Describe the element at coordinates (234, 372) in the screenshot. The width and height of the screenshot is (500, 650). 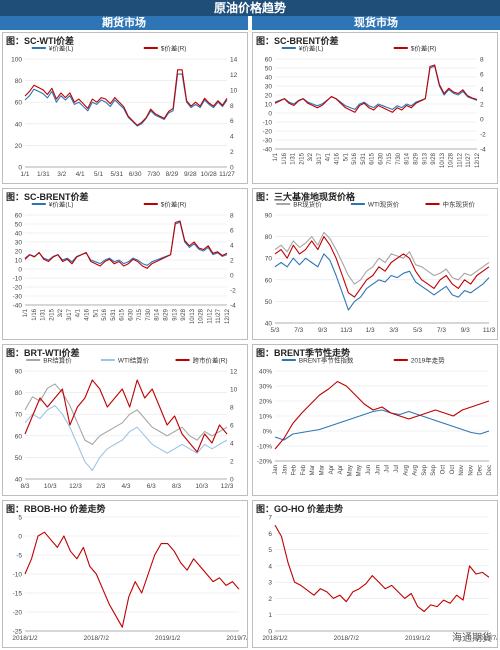
I see `y2-tick-label: 12` at that location.